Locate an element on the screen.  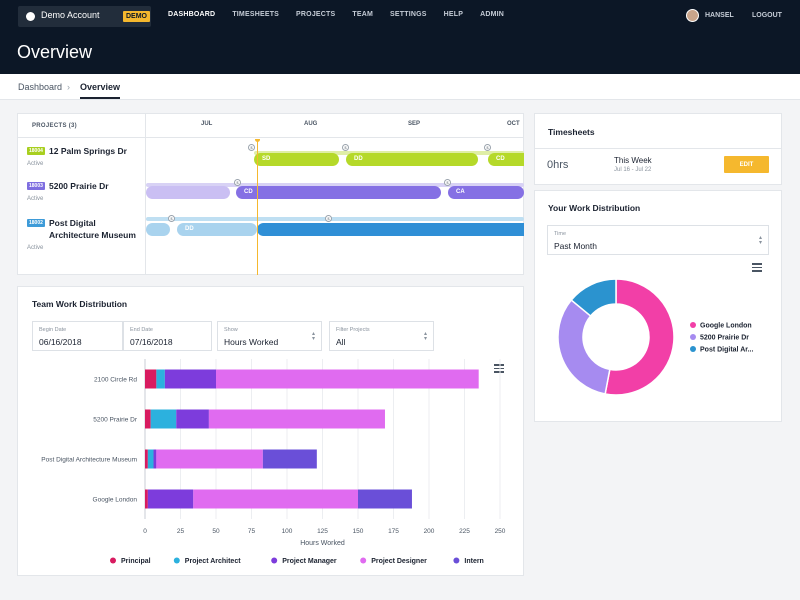
x-tick-label: 175 is located at coordinates (393, 531).